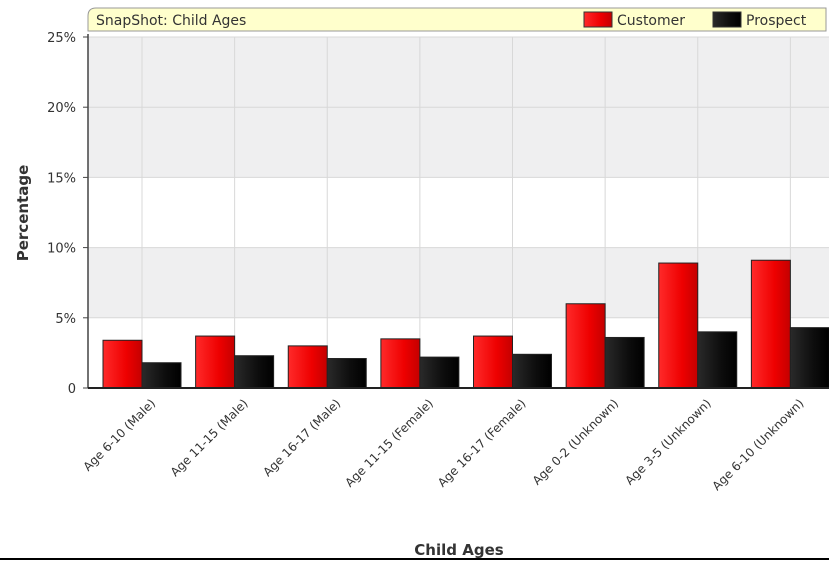 The image size is (829, 562). I want to click on y-tick-label: 20%, so click(61, 108).